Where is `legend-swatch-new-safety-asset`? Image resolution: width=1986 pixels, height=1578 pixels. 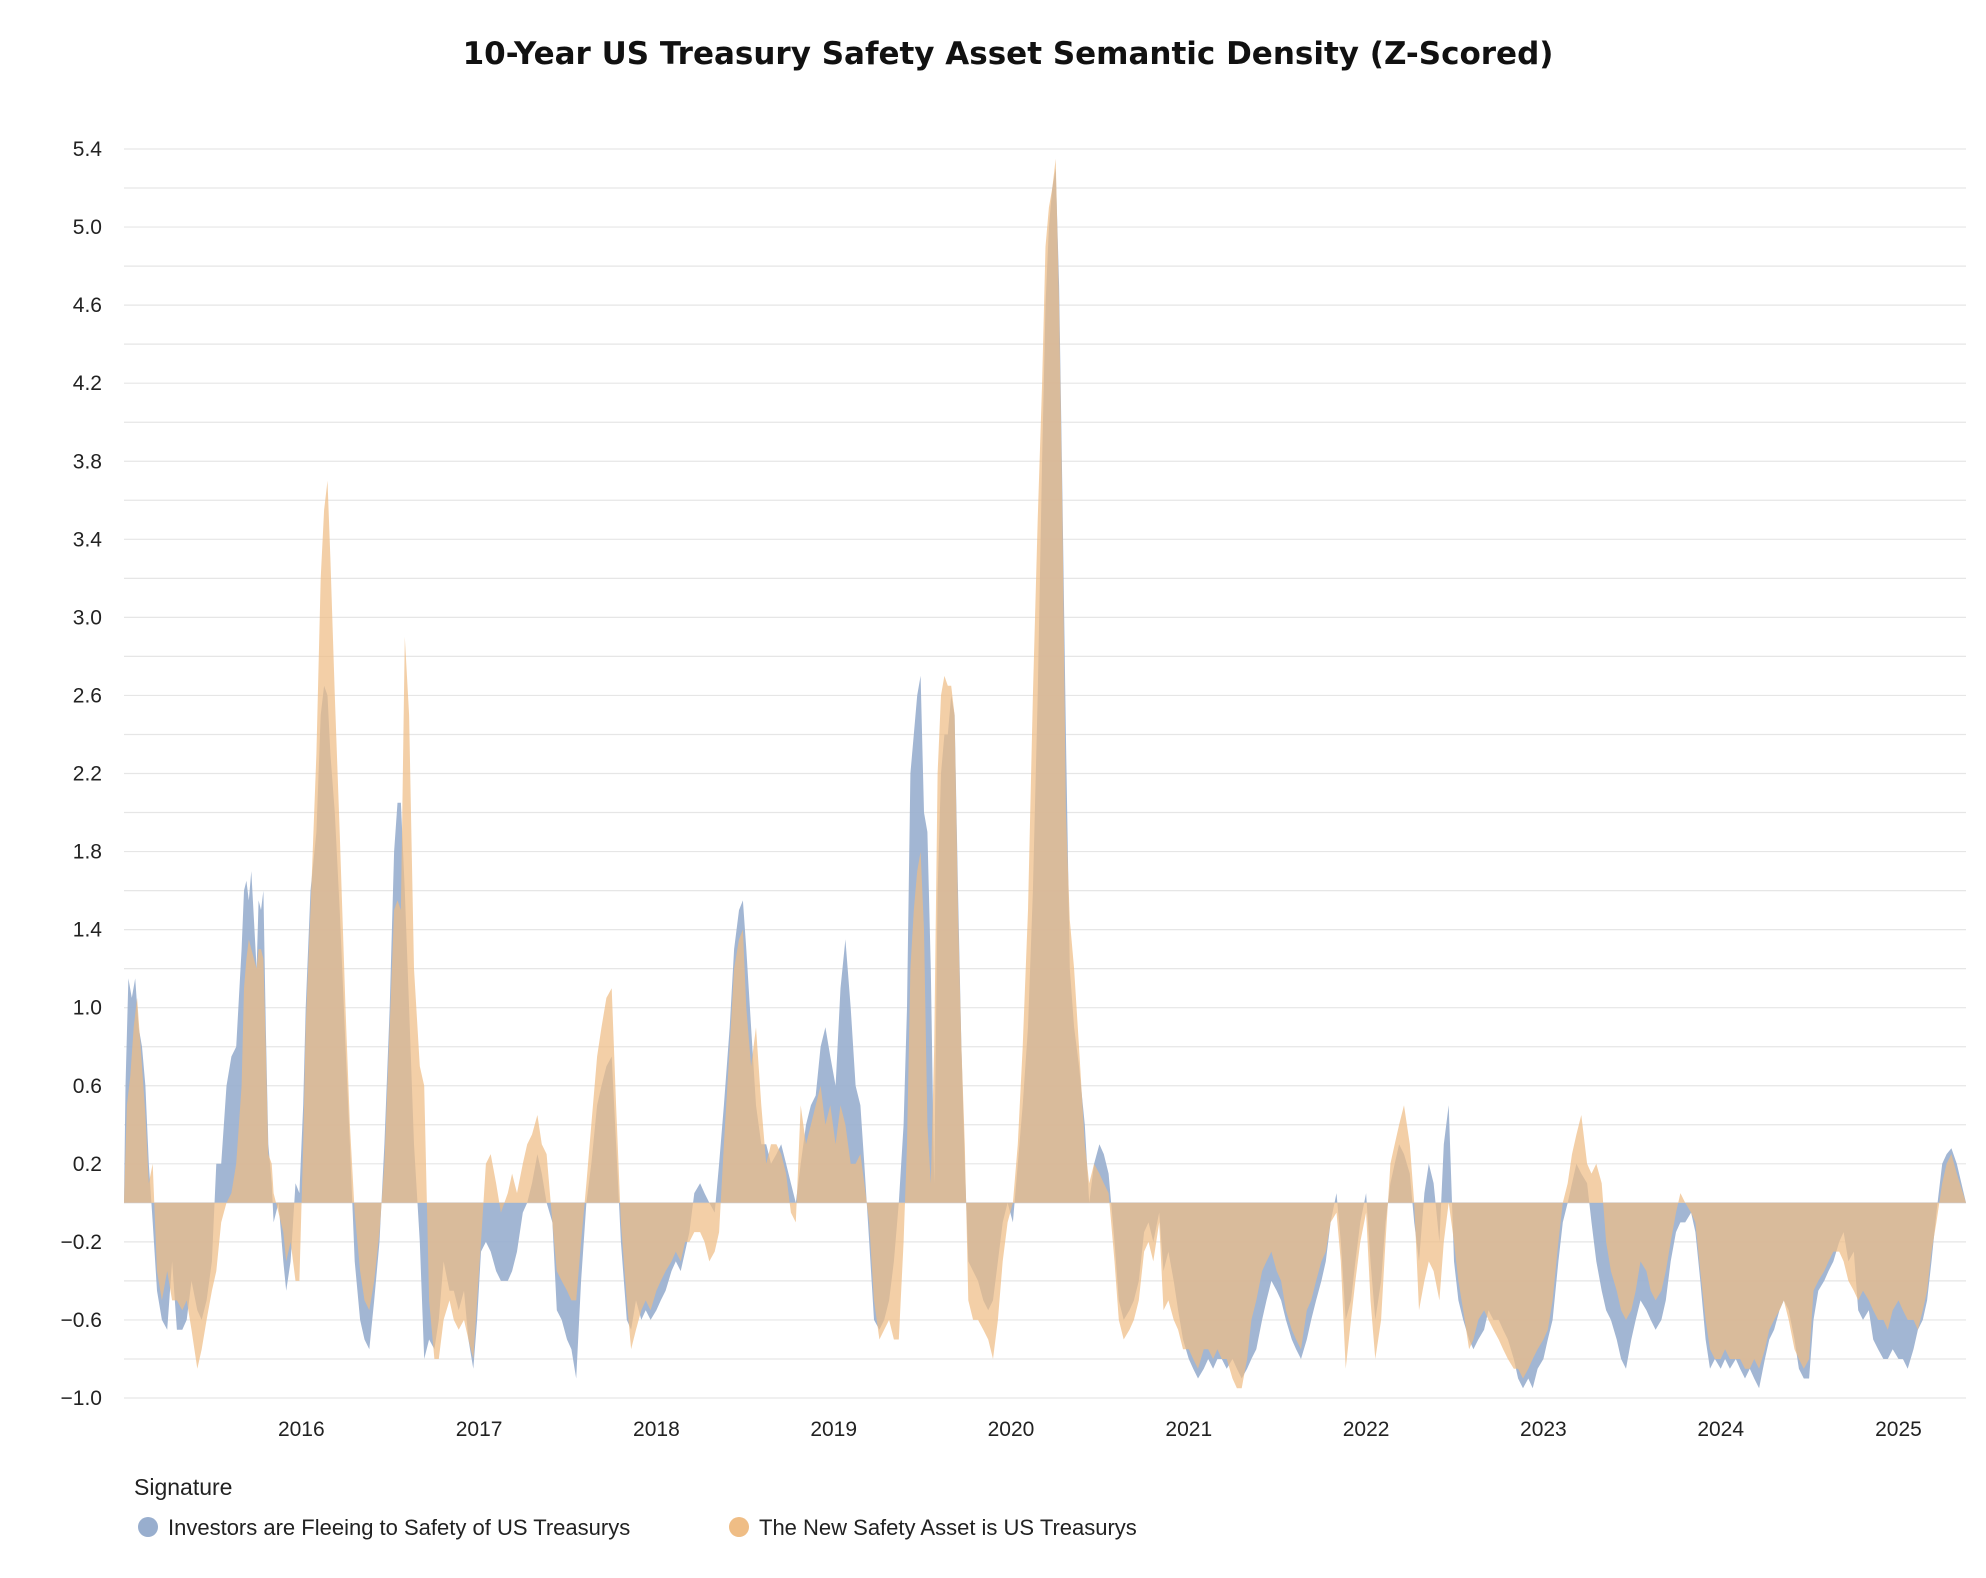
legend-swatch-new-safety-asset is located at coordinates (739, 1527).